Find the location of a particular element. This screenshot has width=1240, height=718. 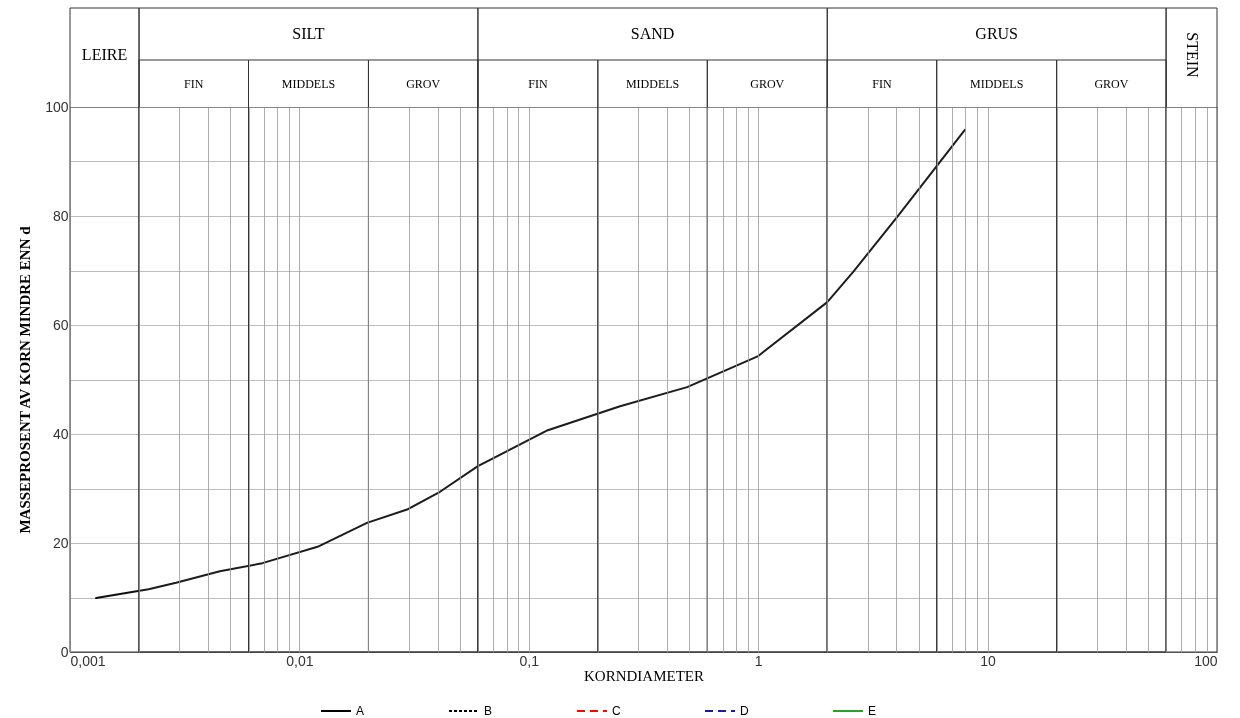

y-tick-label: 20 is located at coordinates (60, 542).